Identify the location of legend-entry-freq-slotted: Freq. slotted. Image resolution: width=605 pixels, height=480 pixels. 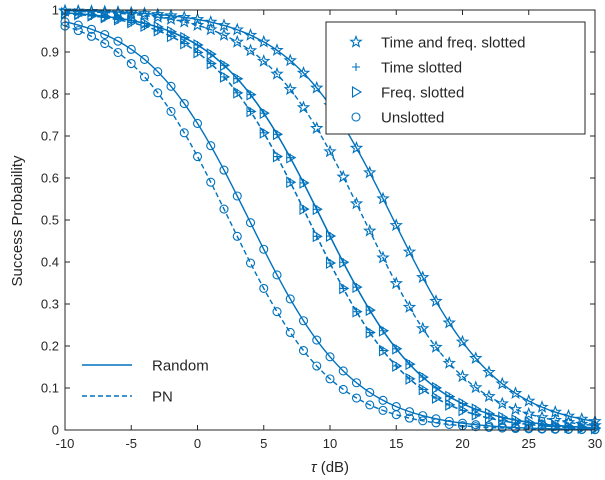
(407, 93).